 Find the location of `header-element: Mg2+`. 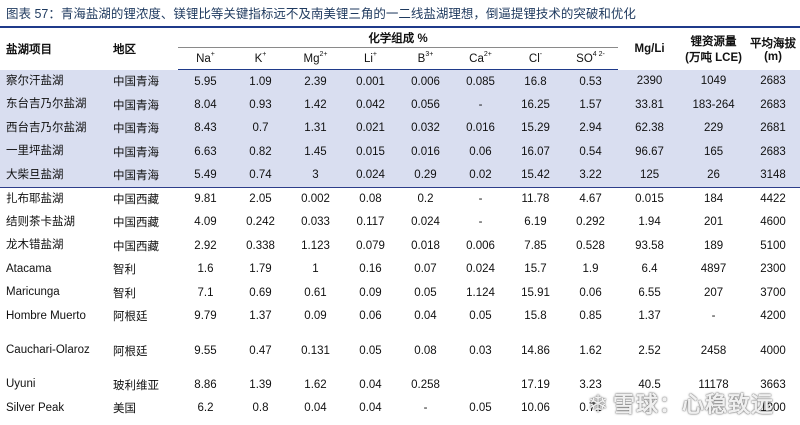

header-element: Mg2+ is located at coordinates (315, 58).